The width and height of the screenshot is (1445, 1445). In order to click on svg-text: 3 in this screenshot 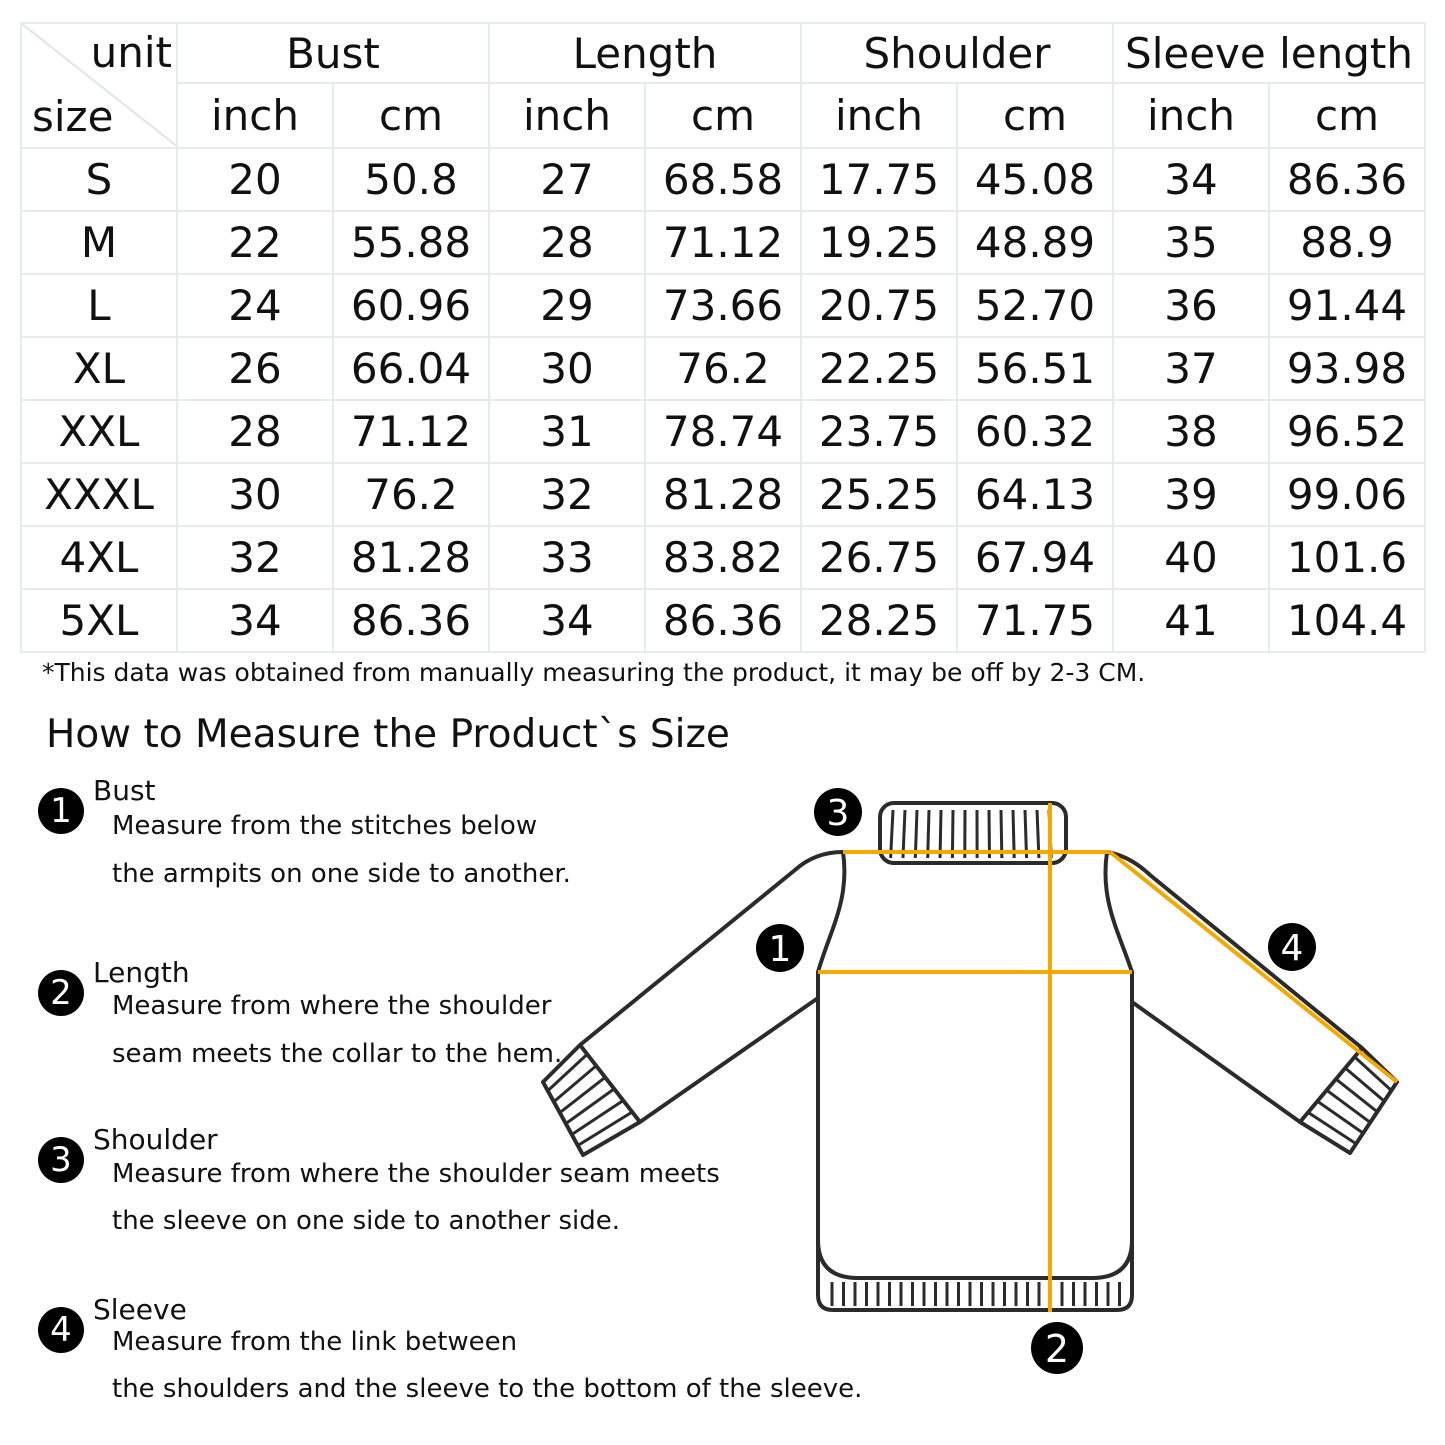, I will do `click(838, 813)`.